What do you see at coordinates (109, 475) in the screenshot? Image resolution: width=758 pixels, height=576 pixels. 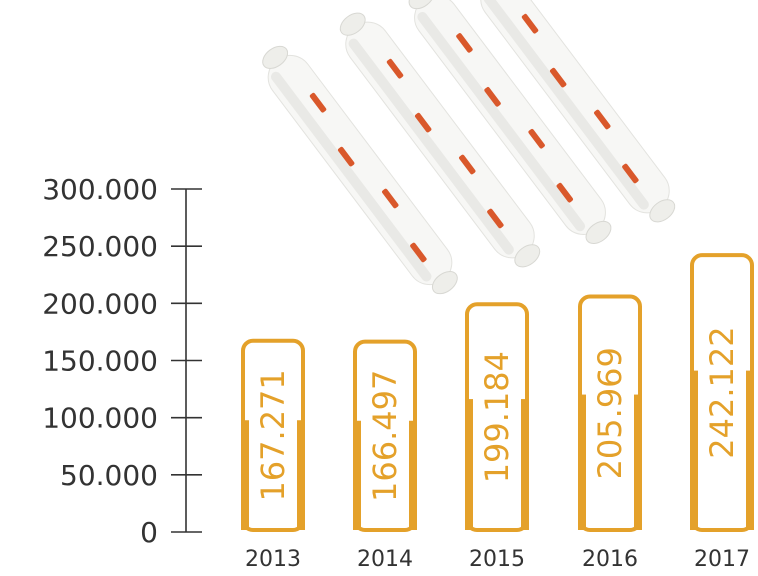 I see `y-tick-label: 50.000` at bounding box center [109, 475].